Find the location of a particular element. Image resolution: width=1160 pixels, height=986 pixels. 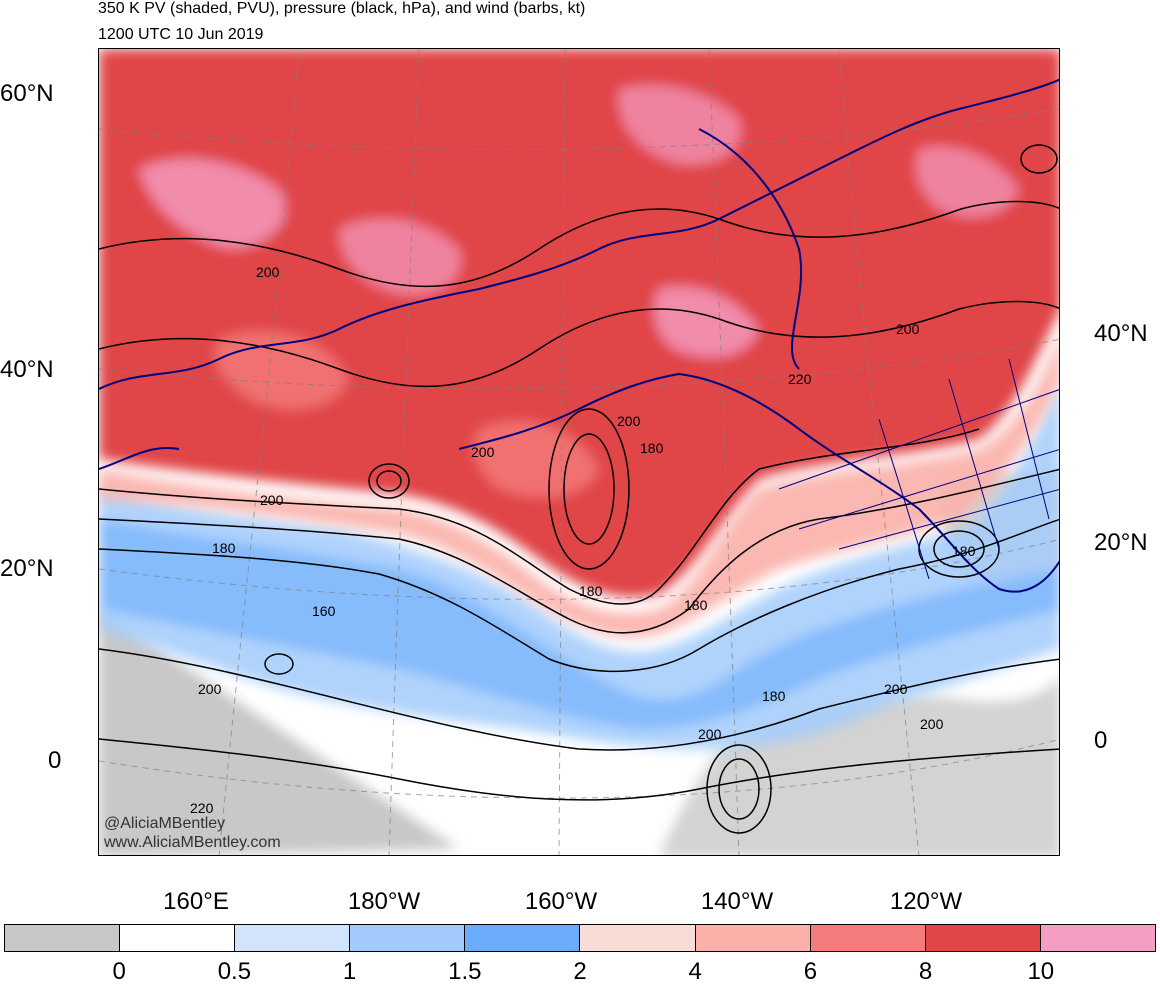

lat-label-left: 0 is located at coordinates (55, 760).